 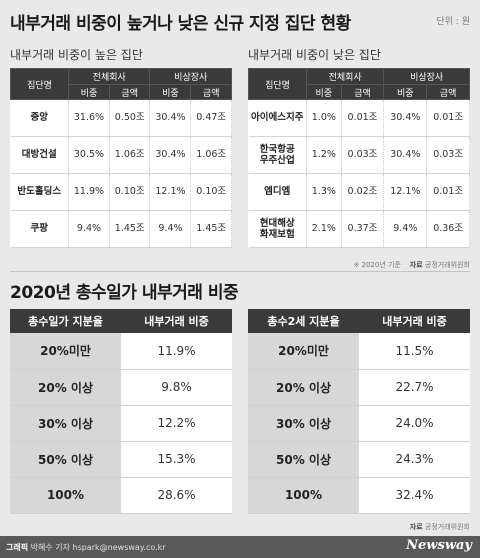 What do you see at coordinates (414, 351) in the screenshot?
I see `internal-trade-ratio: 11.5%` at bounding box center [414, 351].